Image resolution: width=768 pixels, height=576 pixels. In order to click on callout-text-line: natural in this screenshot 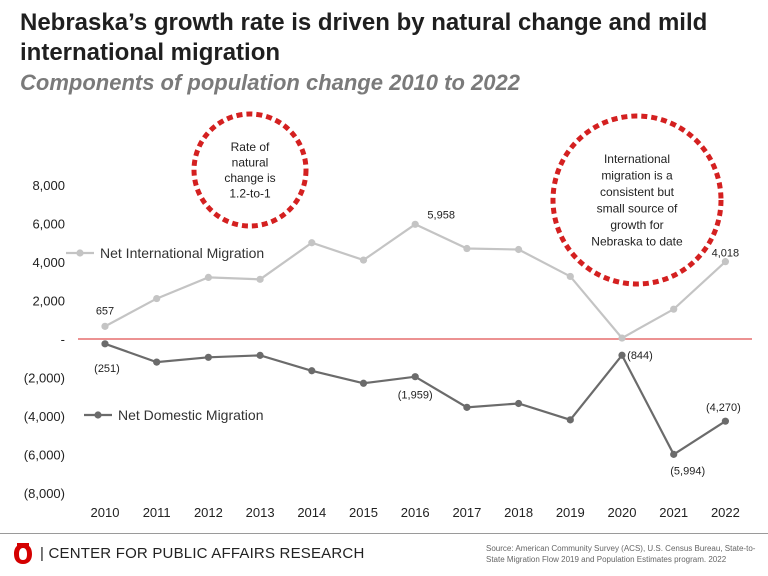, I will do `click(250, 162)`.